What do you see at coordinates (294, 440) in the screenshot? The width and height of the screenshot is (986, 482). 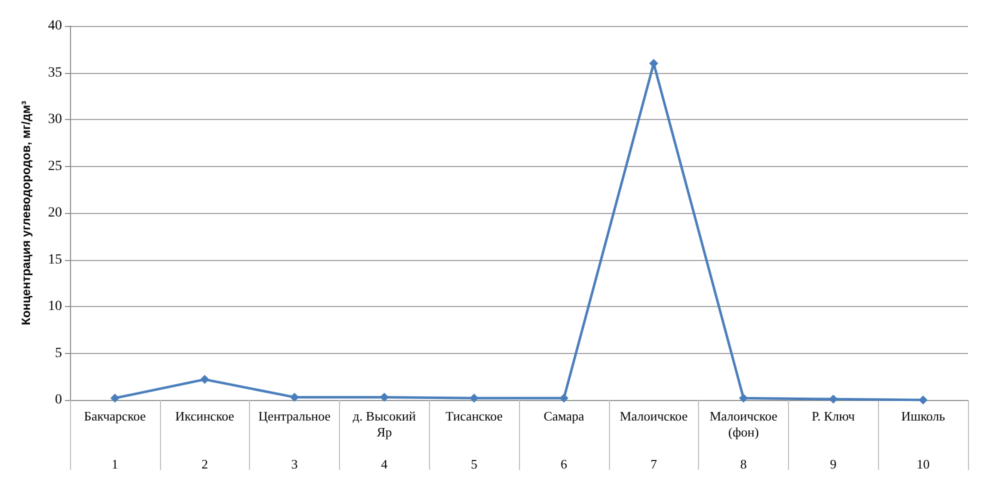 I see `category-label: Центральное 3` at bounding box center [294, 440].